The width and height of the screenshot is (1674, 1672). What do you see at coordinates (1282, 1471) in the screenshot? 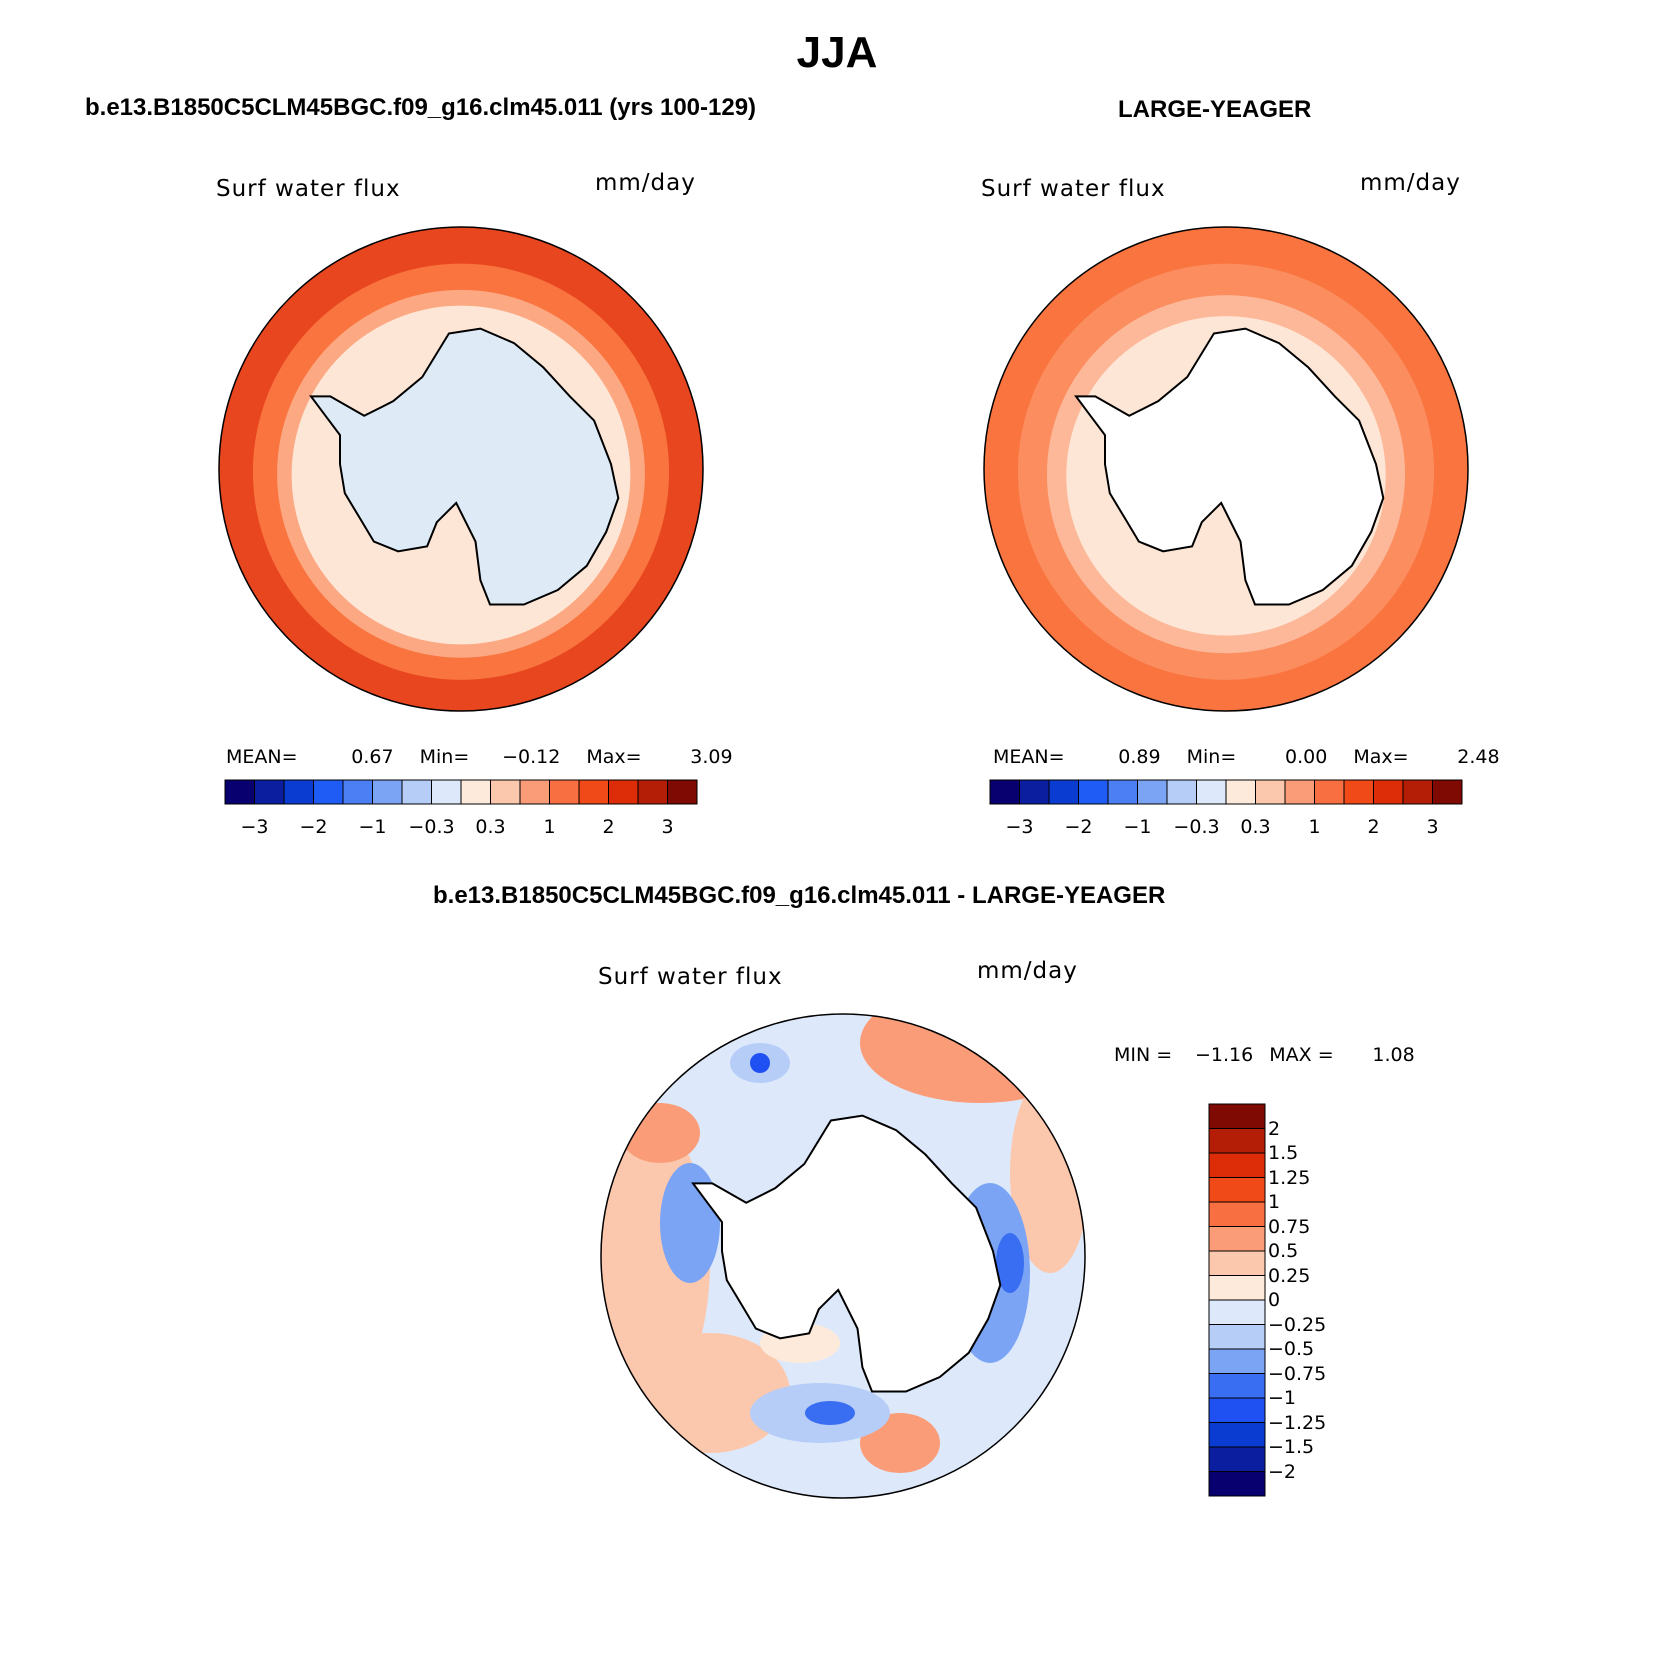
I see `colorbar-level-label: −2` at bounding box center [1282, 1471].